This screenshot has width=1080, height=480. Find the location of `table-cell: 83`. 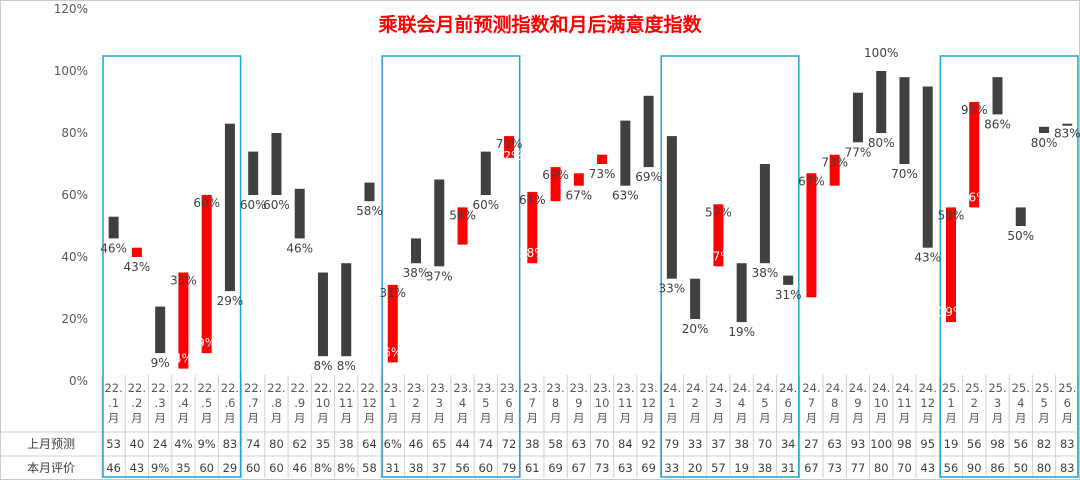

table-cell: 83 is located at coordinates (230, 444).